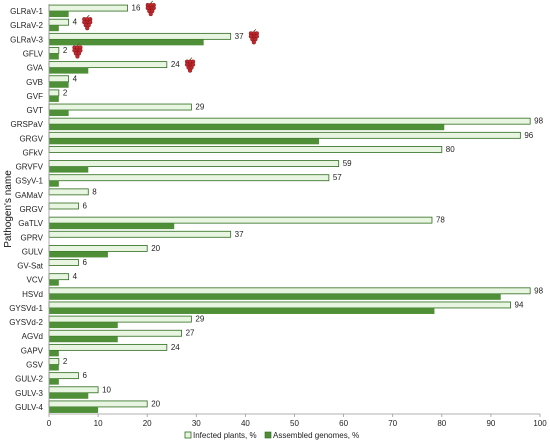 Image resolution: width=550 pixels, height=447 pixels. I want to click on category-label: GVB, so click(34, 82).